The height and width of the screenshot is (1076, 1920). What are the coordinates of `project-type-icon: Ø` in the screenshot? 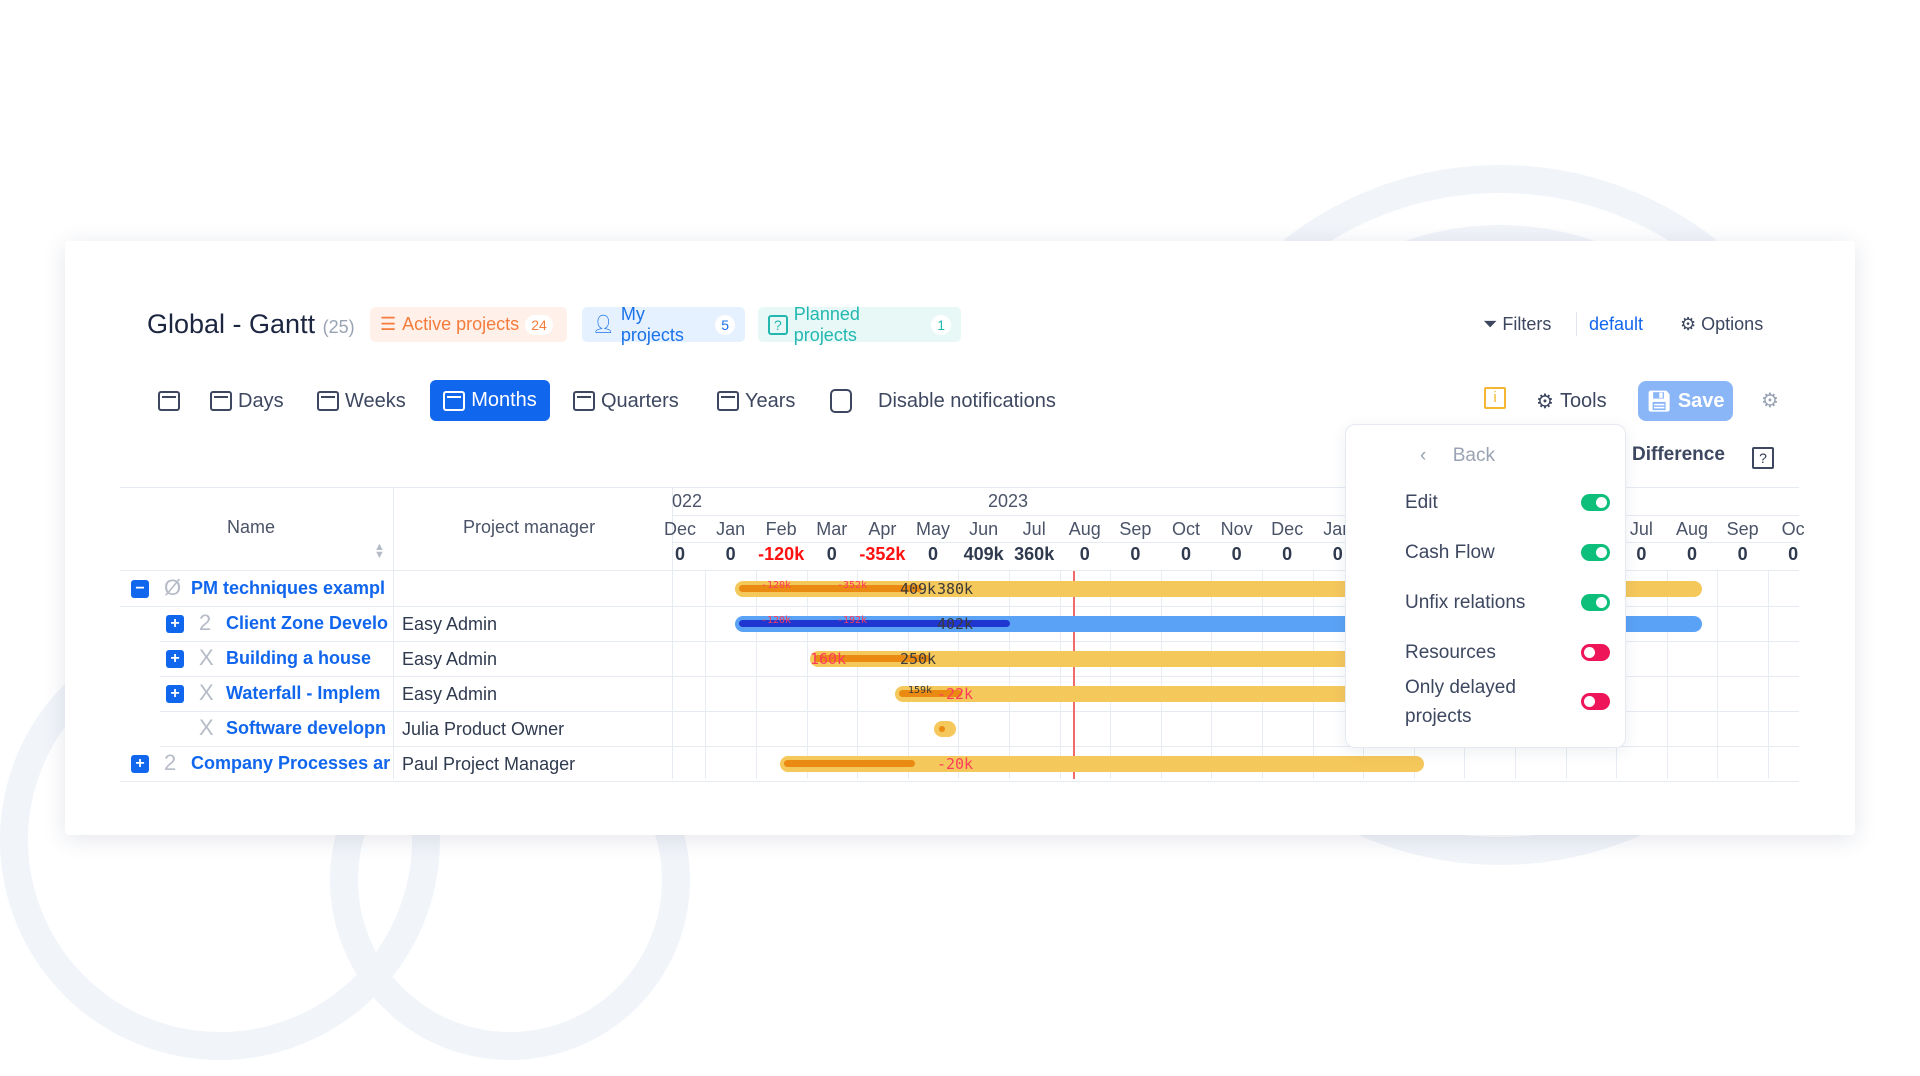 It's located at (173, 587).